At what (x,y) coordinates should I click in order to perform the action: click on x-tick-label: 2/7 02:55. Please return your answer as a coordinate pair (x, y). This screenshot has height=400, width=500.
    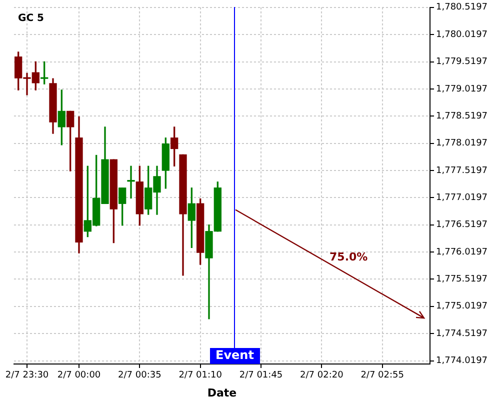
    Looking at the image, I should click on (382, 375).